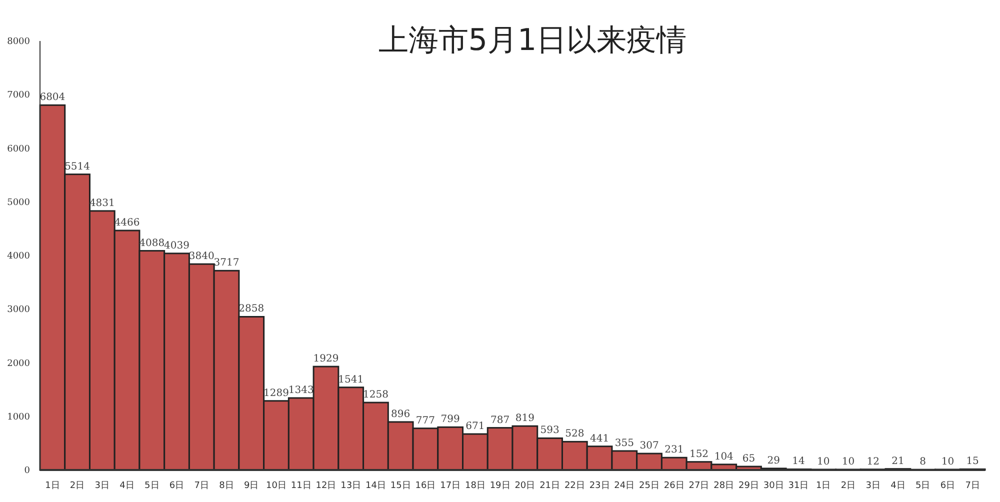  I want to click on data-label: 1289, so click(276, 393).